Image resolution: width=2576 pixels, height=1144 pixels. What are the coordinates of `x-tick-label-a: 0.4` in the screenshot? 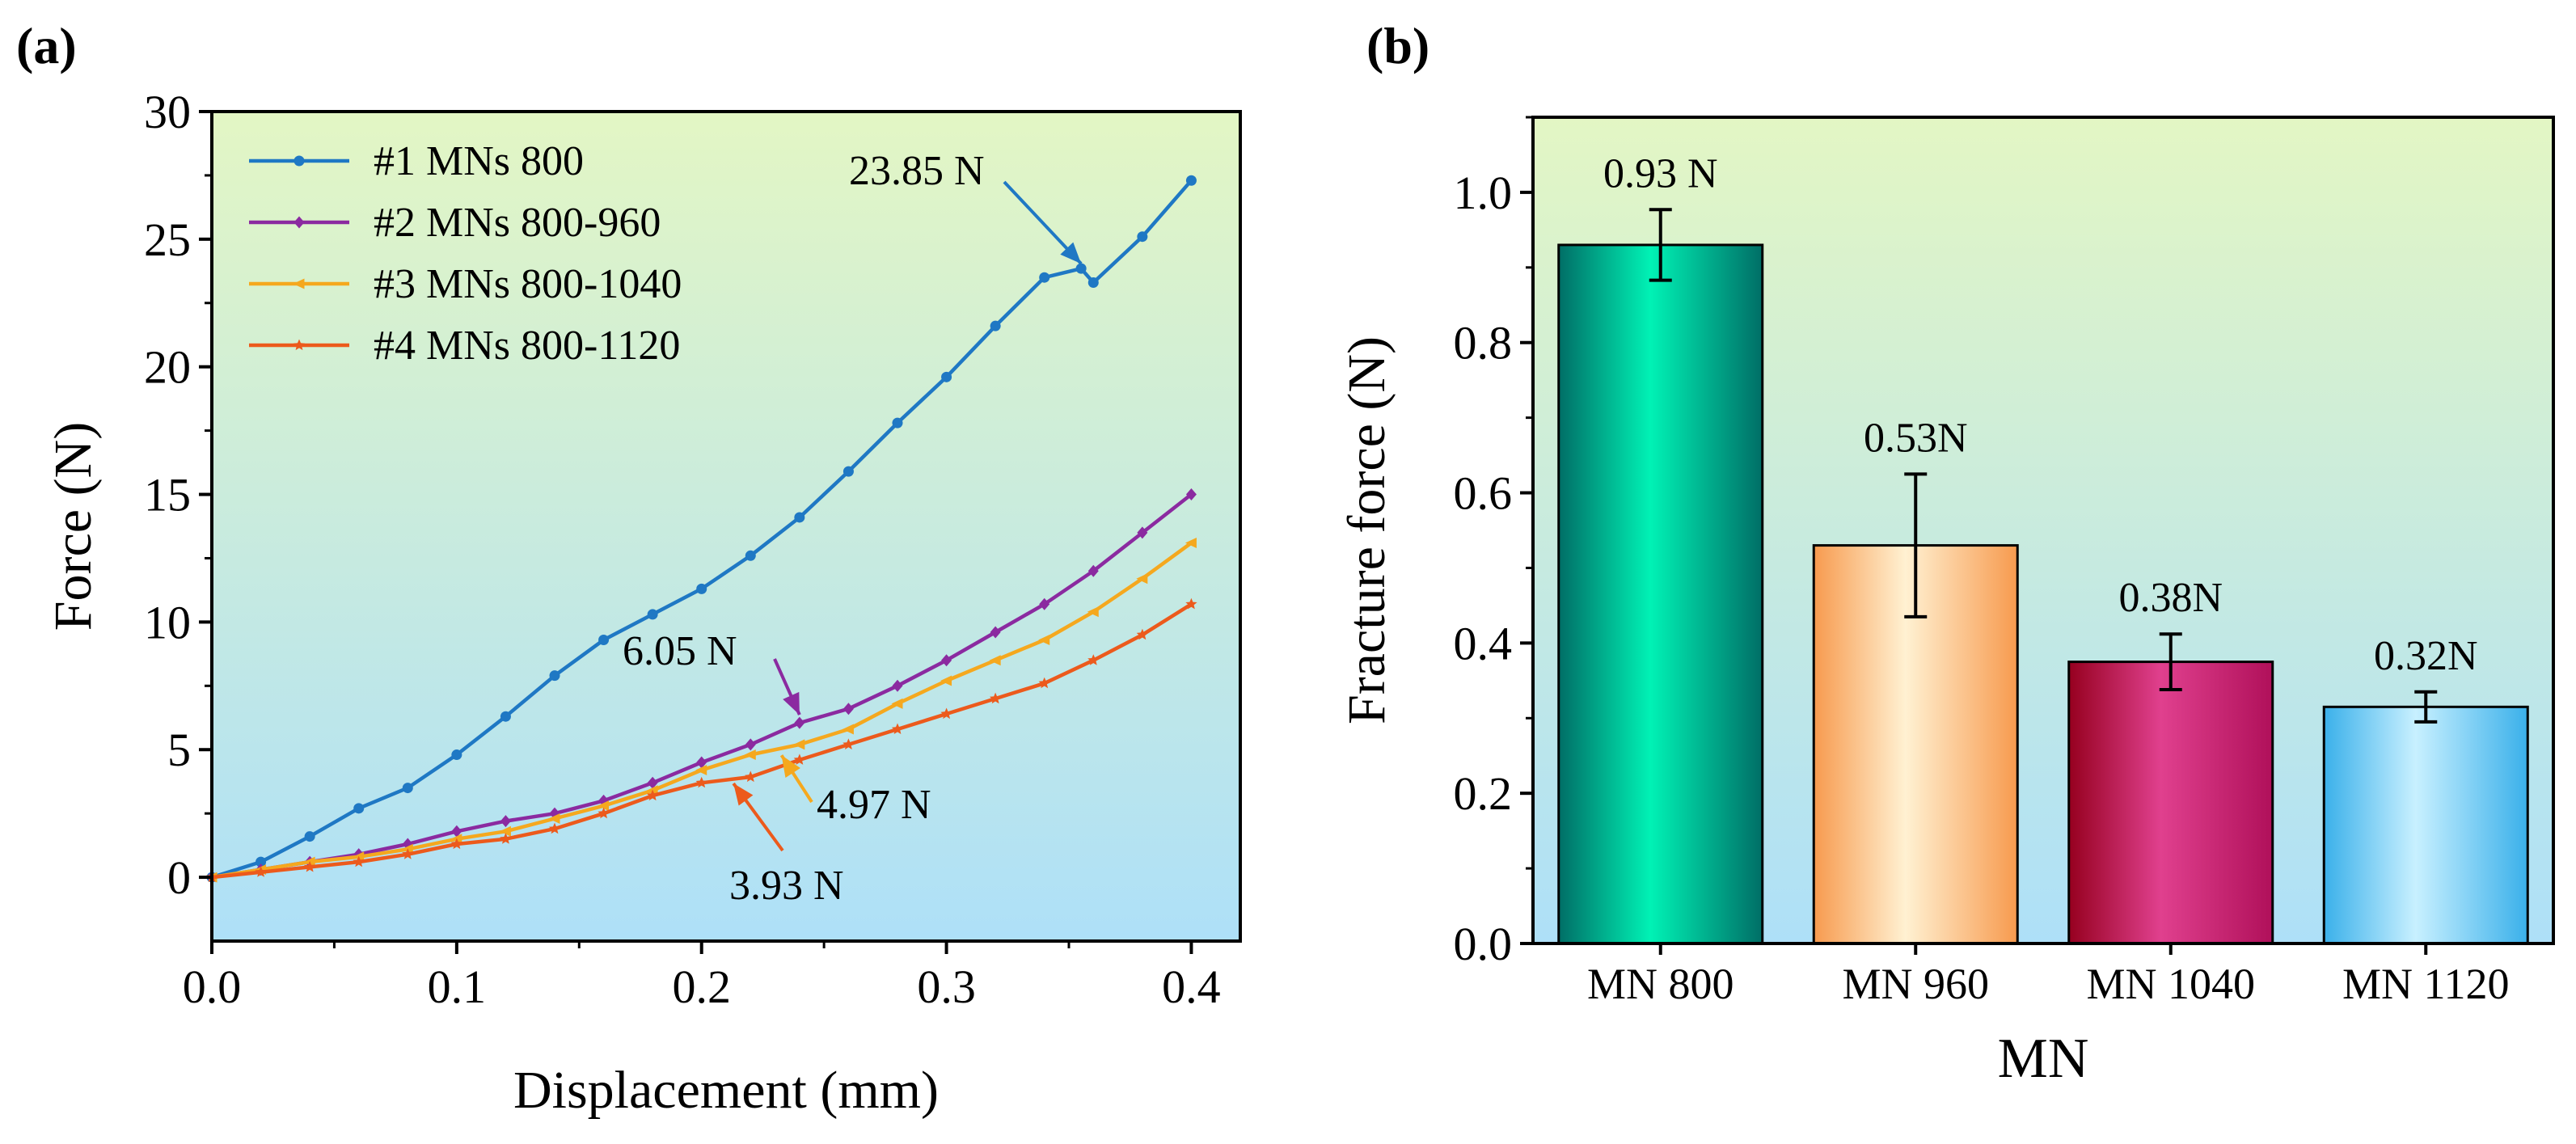 It's located at (1191, 986).